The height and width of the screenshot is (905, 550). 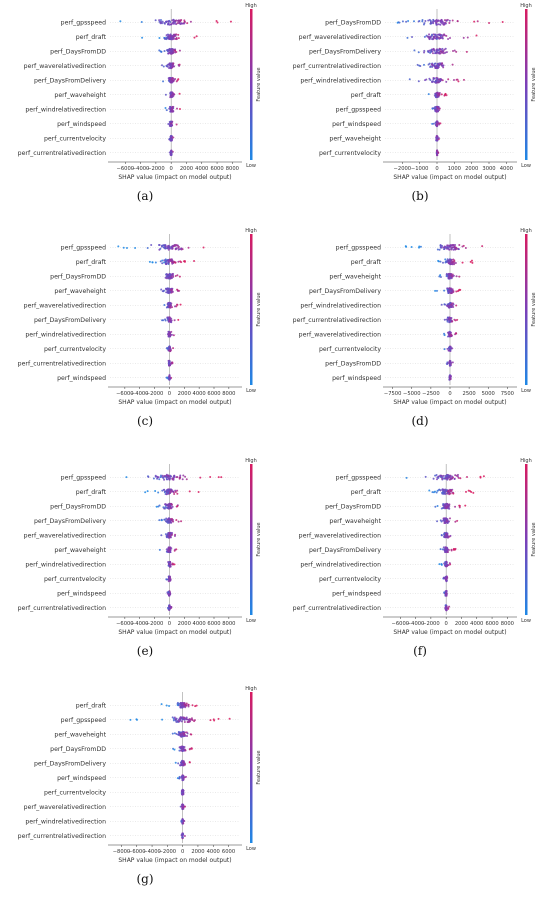 What do you see at coordinates (355, 521) in the screenshot?
I see `feature-label: perf_waveheight` at bounding box center [355, 521].